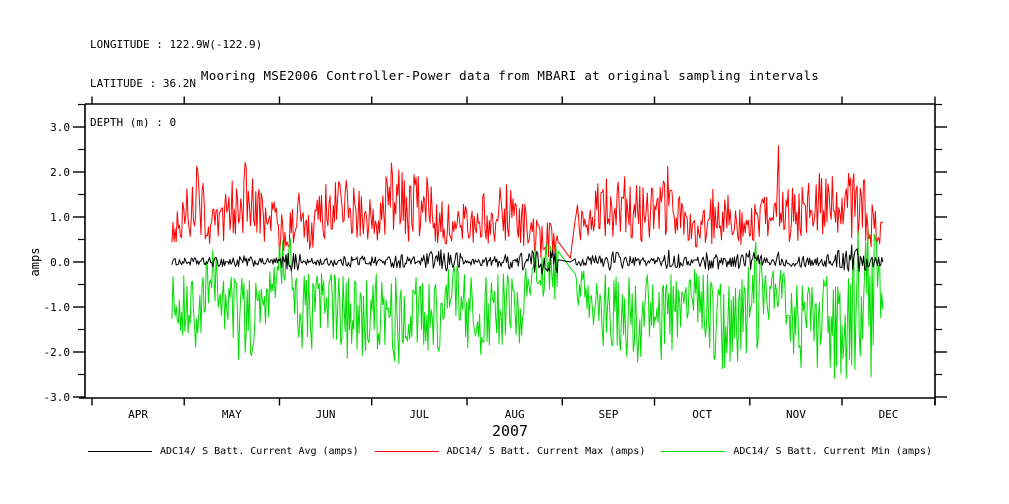 This screenshot has width=1009, height=504. I want to click on legend-label-min: ADC14/ S Batt. Current Min (amps), so click(833, 451).